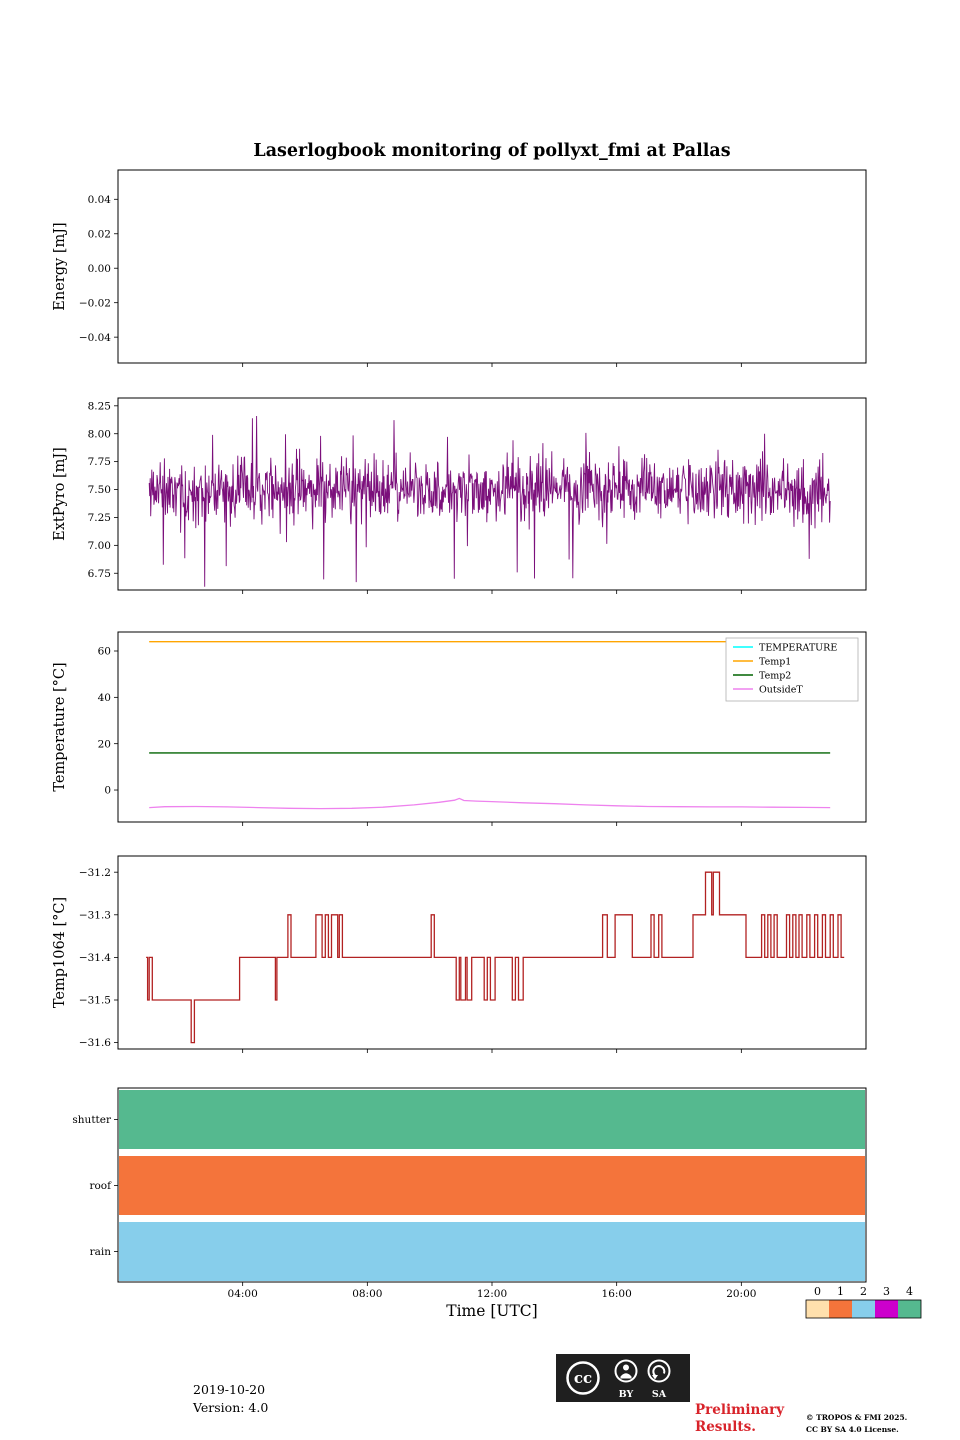  What do you see at coordinates (781, 689) in the screenshot?
I see `svg-text: OutsideT` at bounding box center [781, 689].